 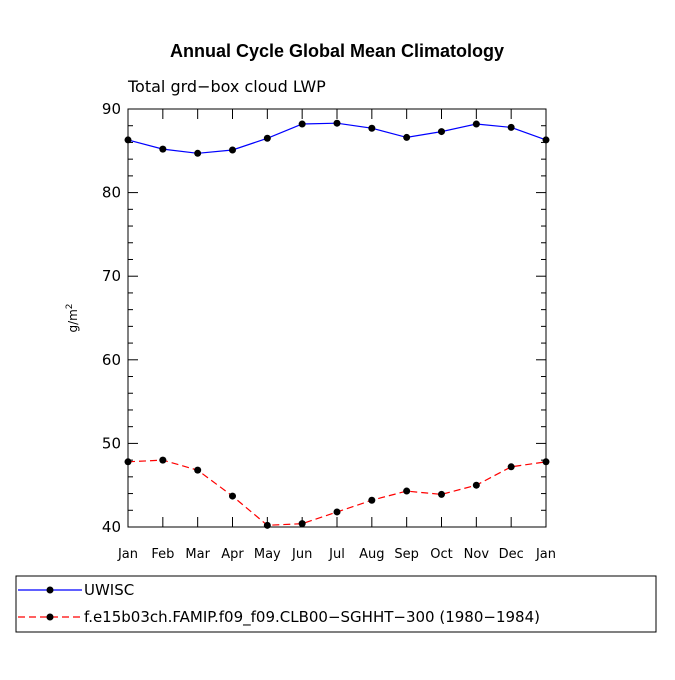 I want to click on x-tick-label: May, so click(x=267, y=554).